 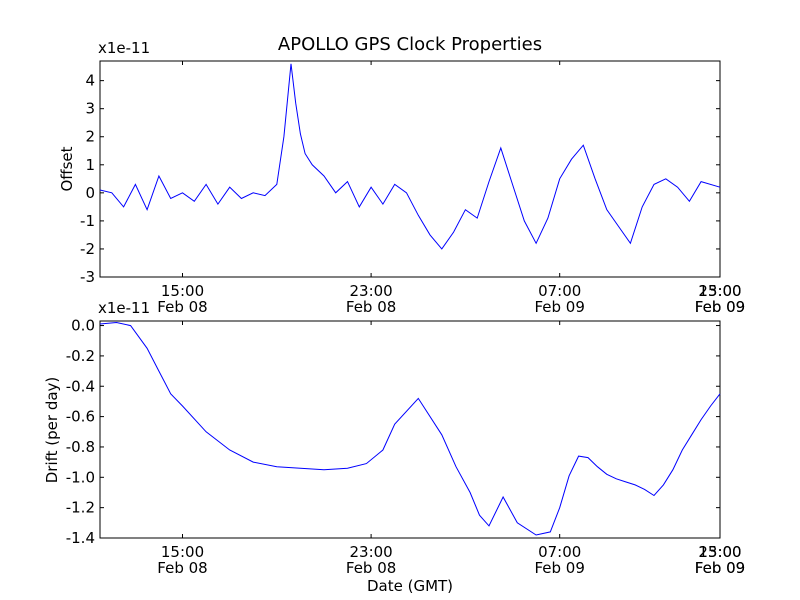 I want to click on offset-ytick-label: -3, so click(x=87, y=277).